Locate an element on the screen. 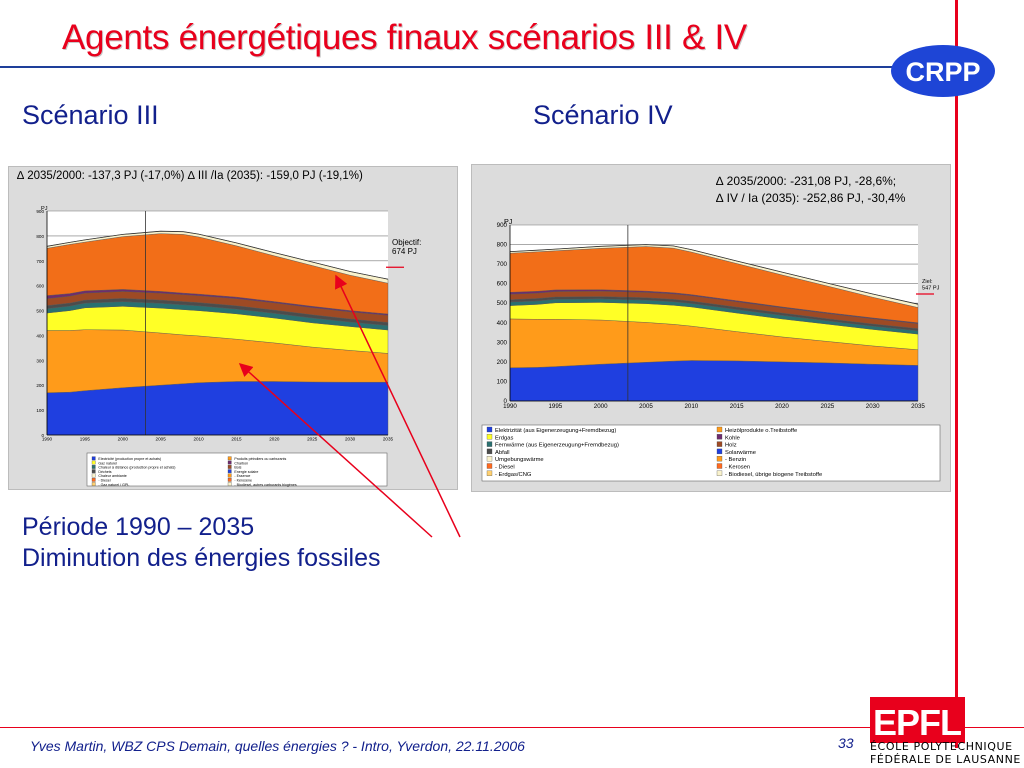  legend-item: - Kérosène is located at coordinates (243, 481).